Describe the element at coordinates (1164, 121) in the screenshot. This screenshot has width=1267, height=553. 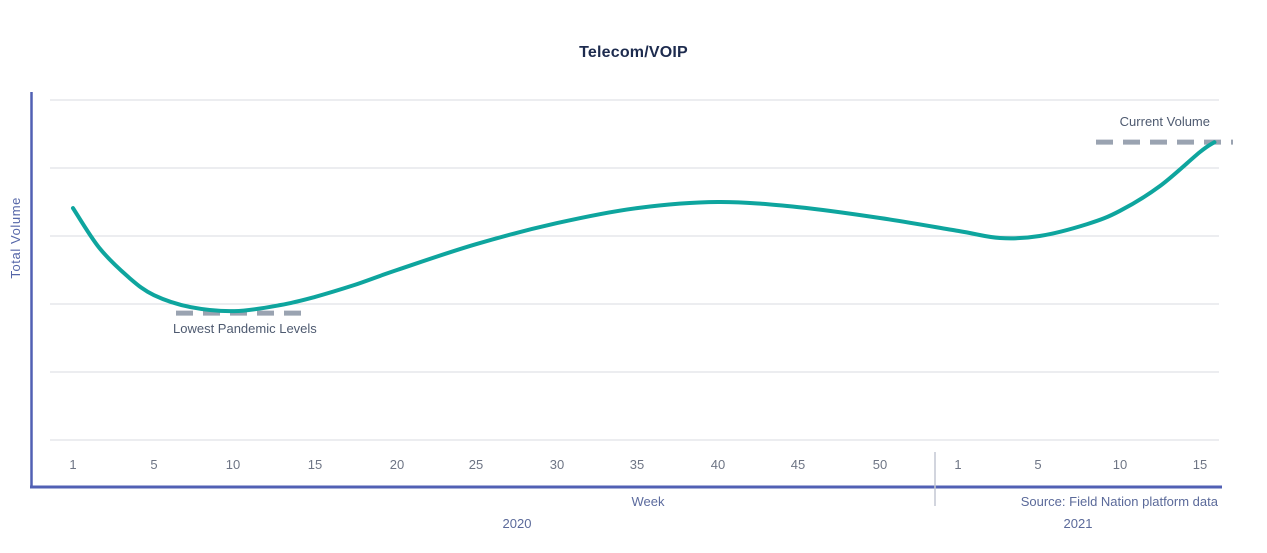
I see `current-volume-annotation-label: Current Volume` at that location.